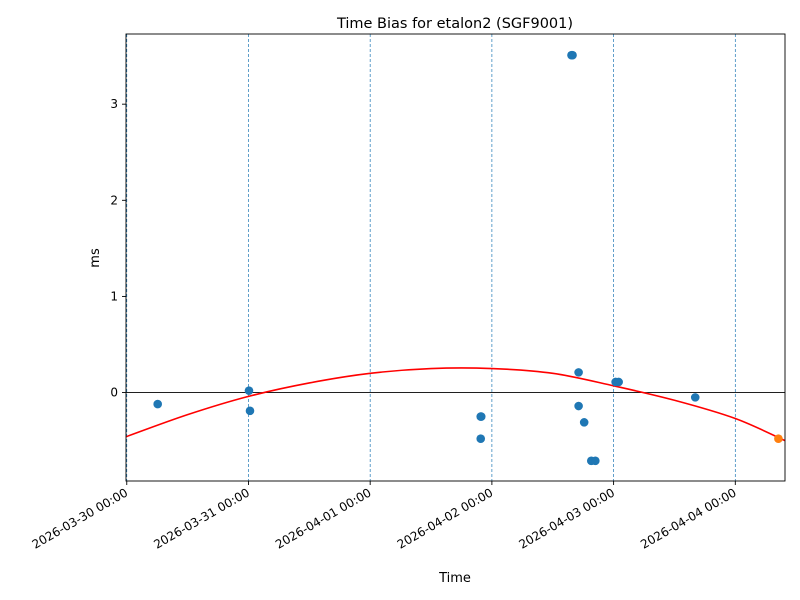 The image size is (800, 600). Describe the element at coordinates (454, 24) in the screenshot. I see `chart-title: Time Bias for etalon2 (SGF9001)` at that location.